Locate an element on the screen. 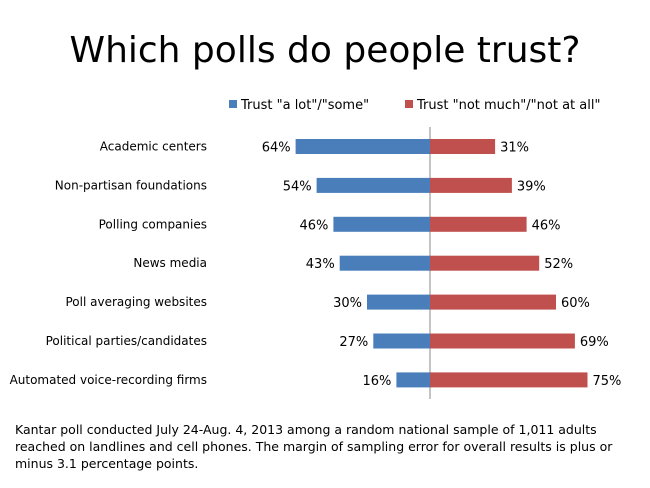 Image resolution: width=650 pixels, height=488 pixels. data-label-distrust: 31% is located at coordinates (514, 148).